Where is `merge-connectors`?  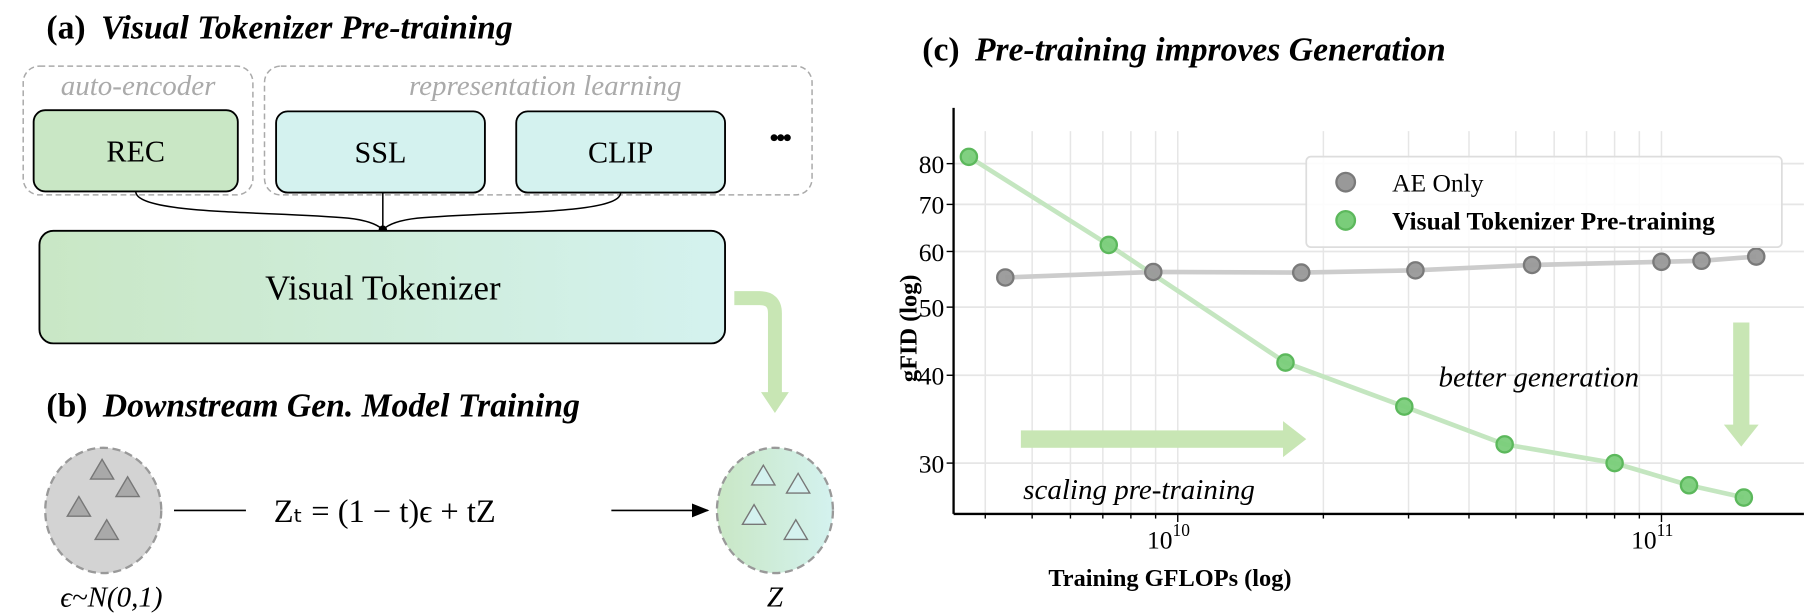 merge-connectors is located at coordinates (378, 212).